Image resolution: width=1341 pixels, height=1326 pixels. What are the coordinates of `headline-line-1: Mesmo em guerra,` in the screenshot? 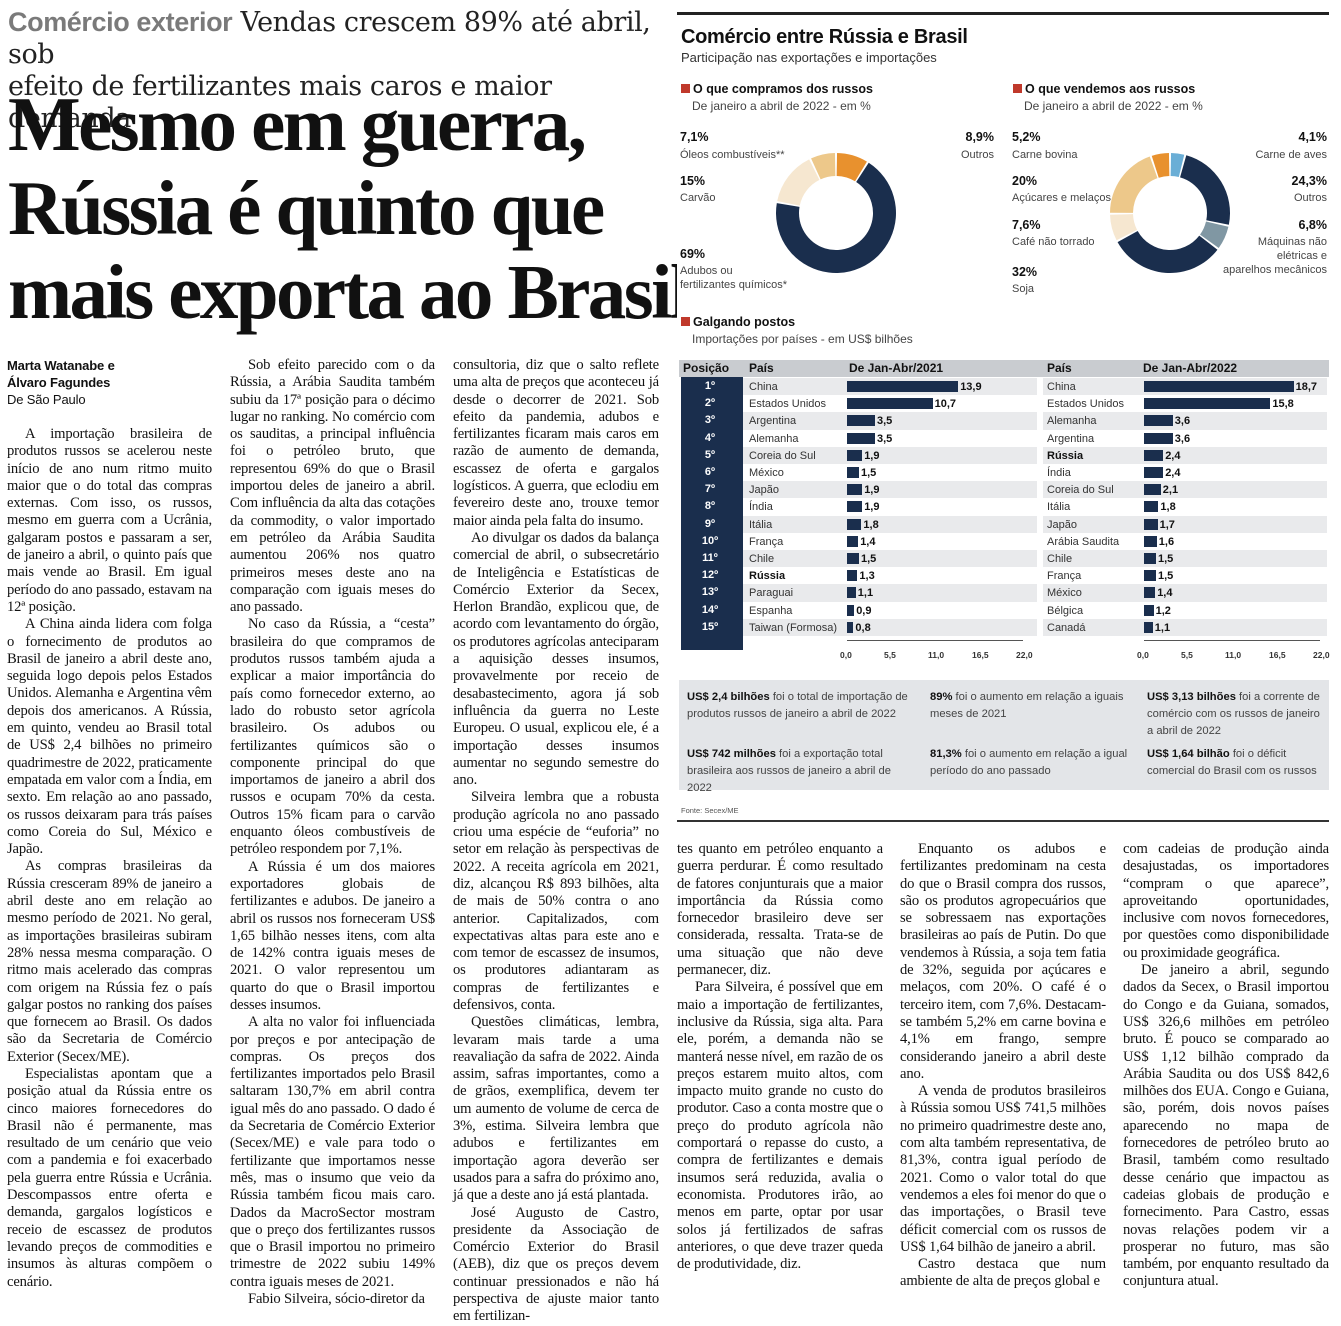 It's located at (297, 124).